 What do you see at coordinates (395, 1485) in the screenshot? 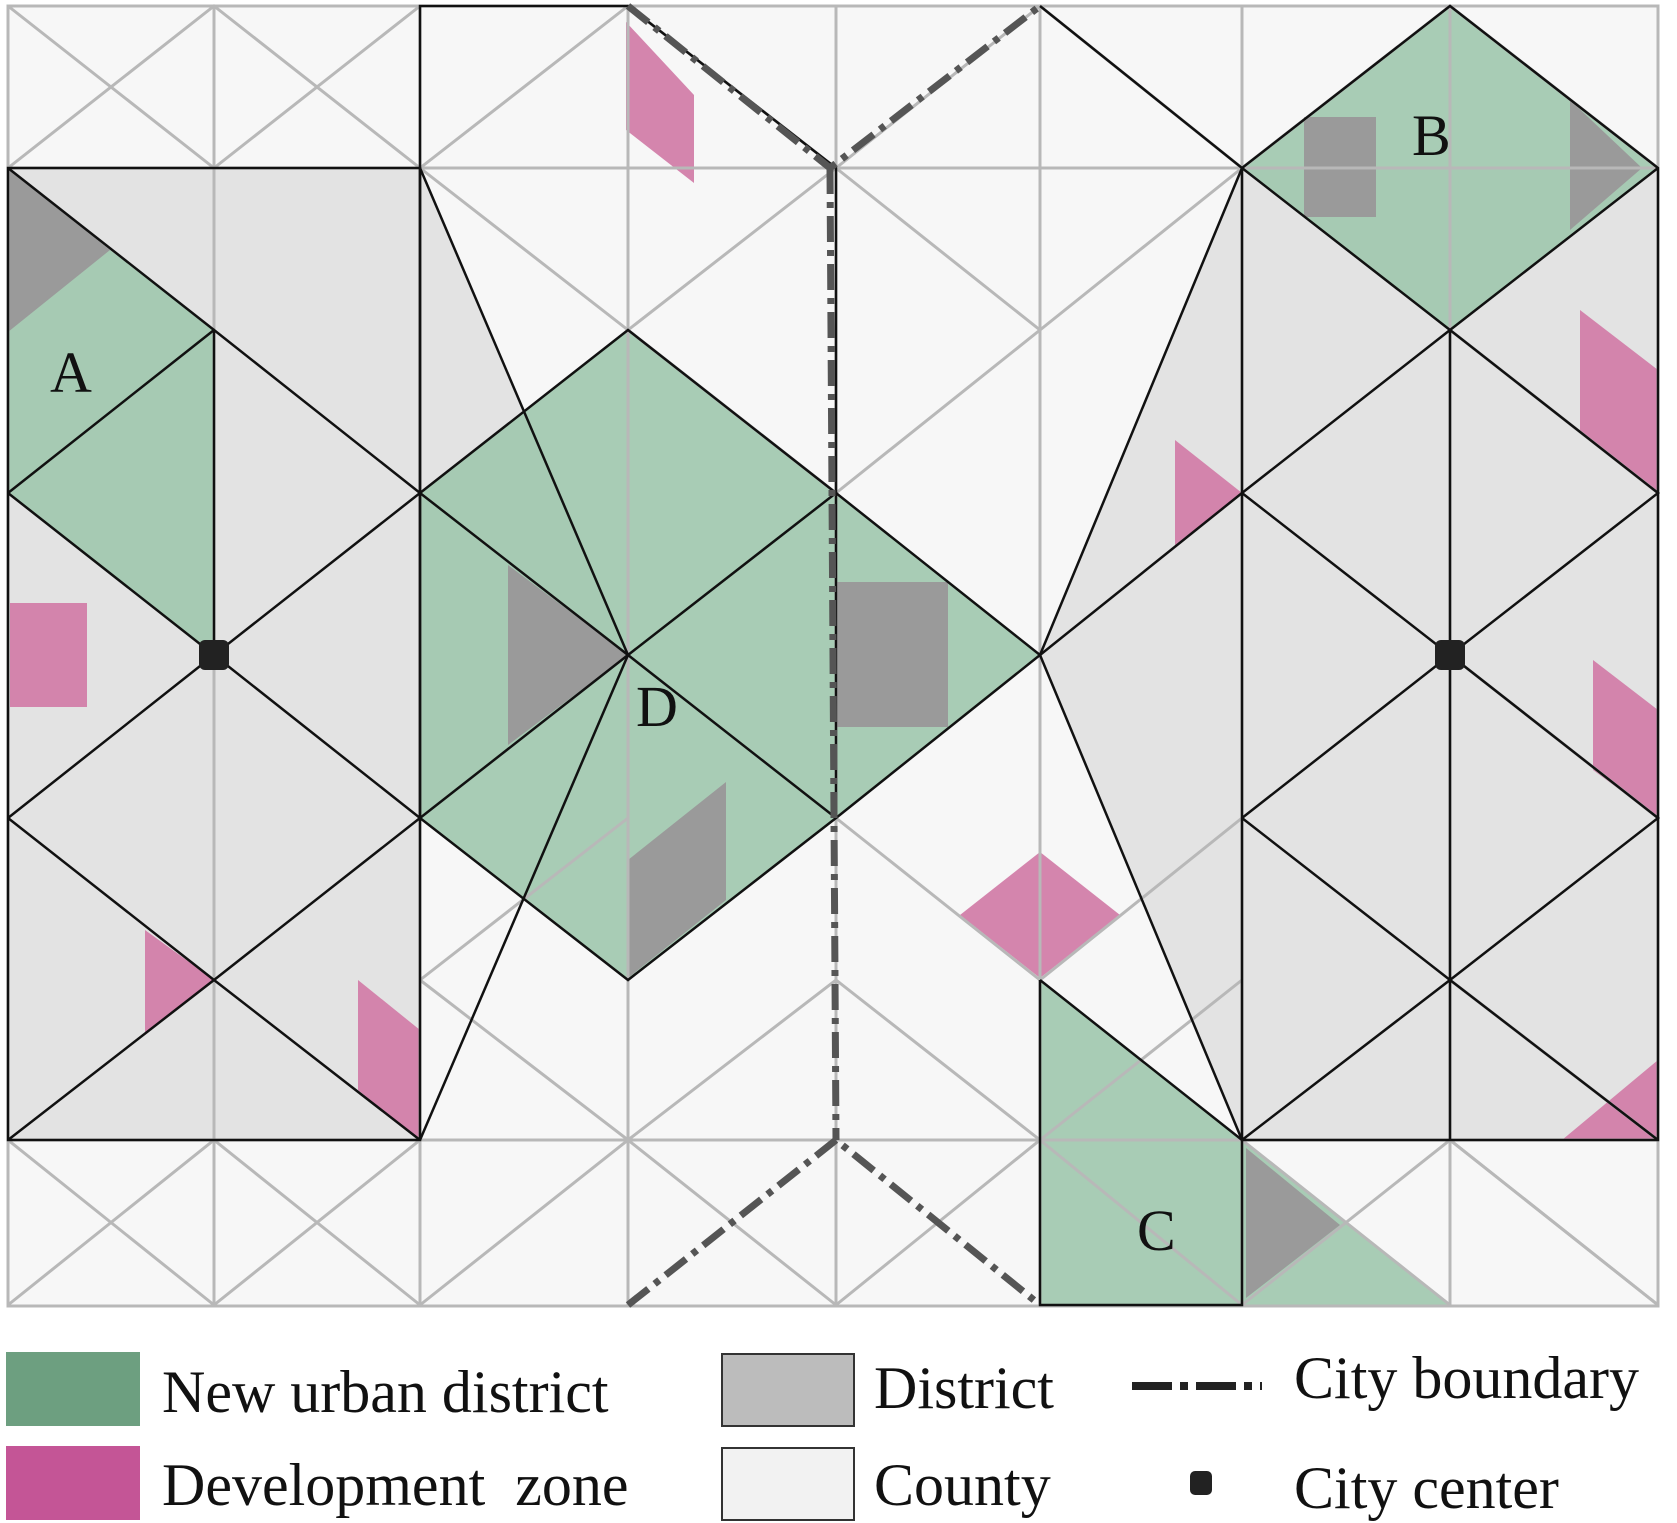
I see `legend-label-development-zone: Development zone` at bounding box center [395, 1485].